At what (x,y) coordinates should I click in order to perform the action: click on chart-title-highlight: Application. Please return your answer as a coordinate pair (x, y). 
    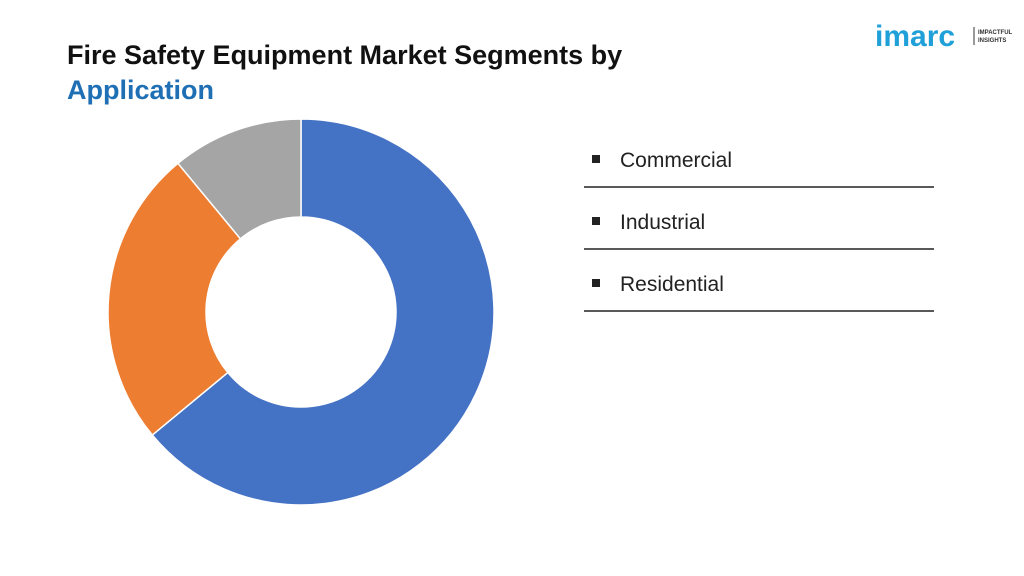
    Looking at the image, I should click on (140, 90).